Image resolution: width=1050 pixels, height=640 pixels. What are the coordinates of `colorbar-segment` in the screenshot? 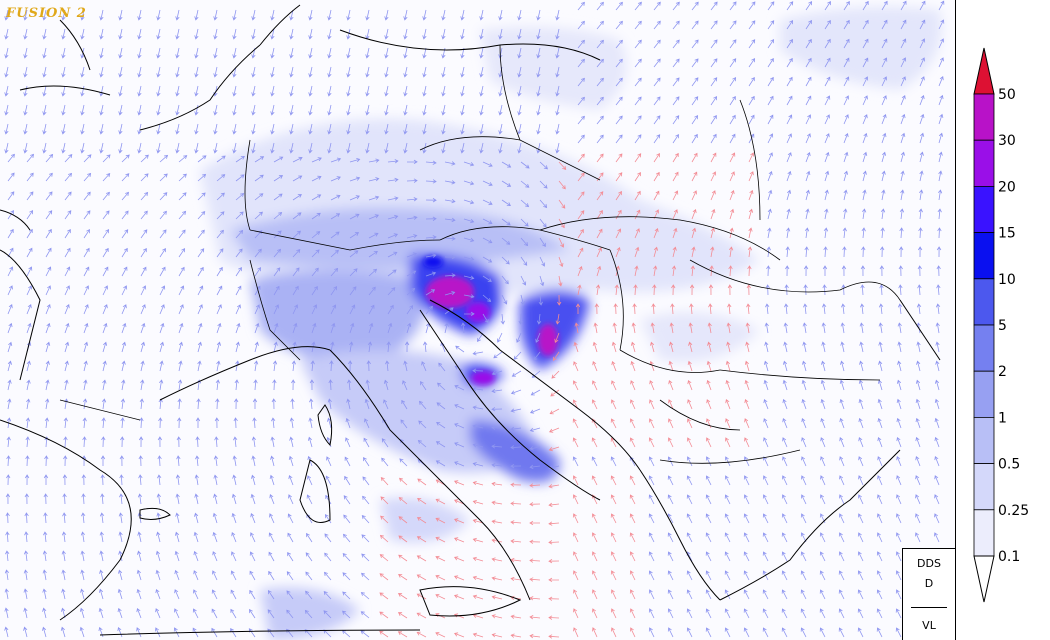 It's located at (984, 163).